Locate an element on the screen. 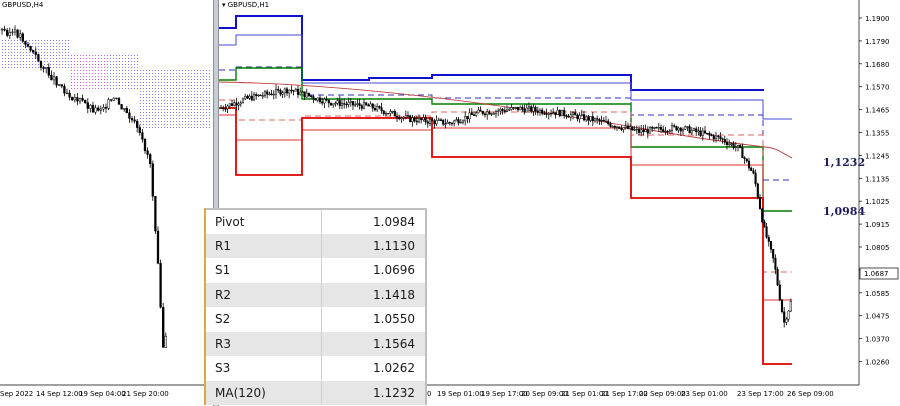 This screenshot has height=406, width=900. r2-line is located at coordinates (505, 77).